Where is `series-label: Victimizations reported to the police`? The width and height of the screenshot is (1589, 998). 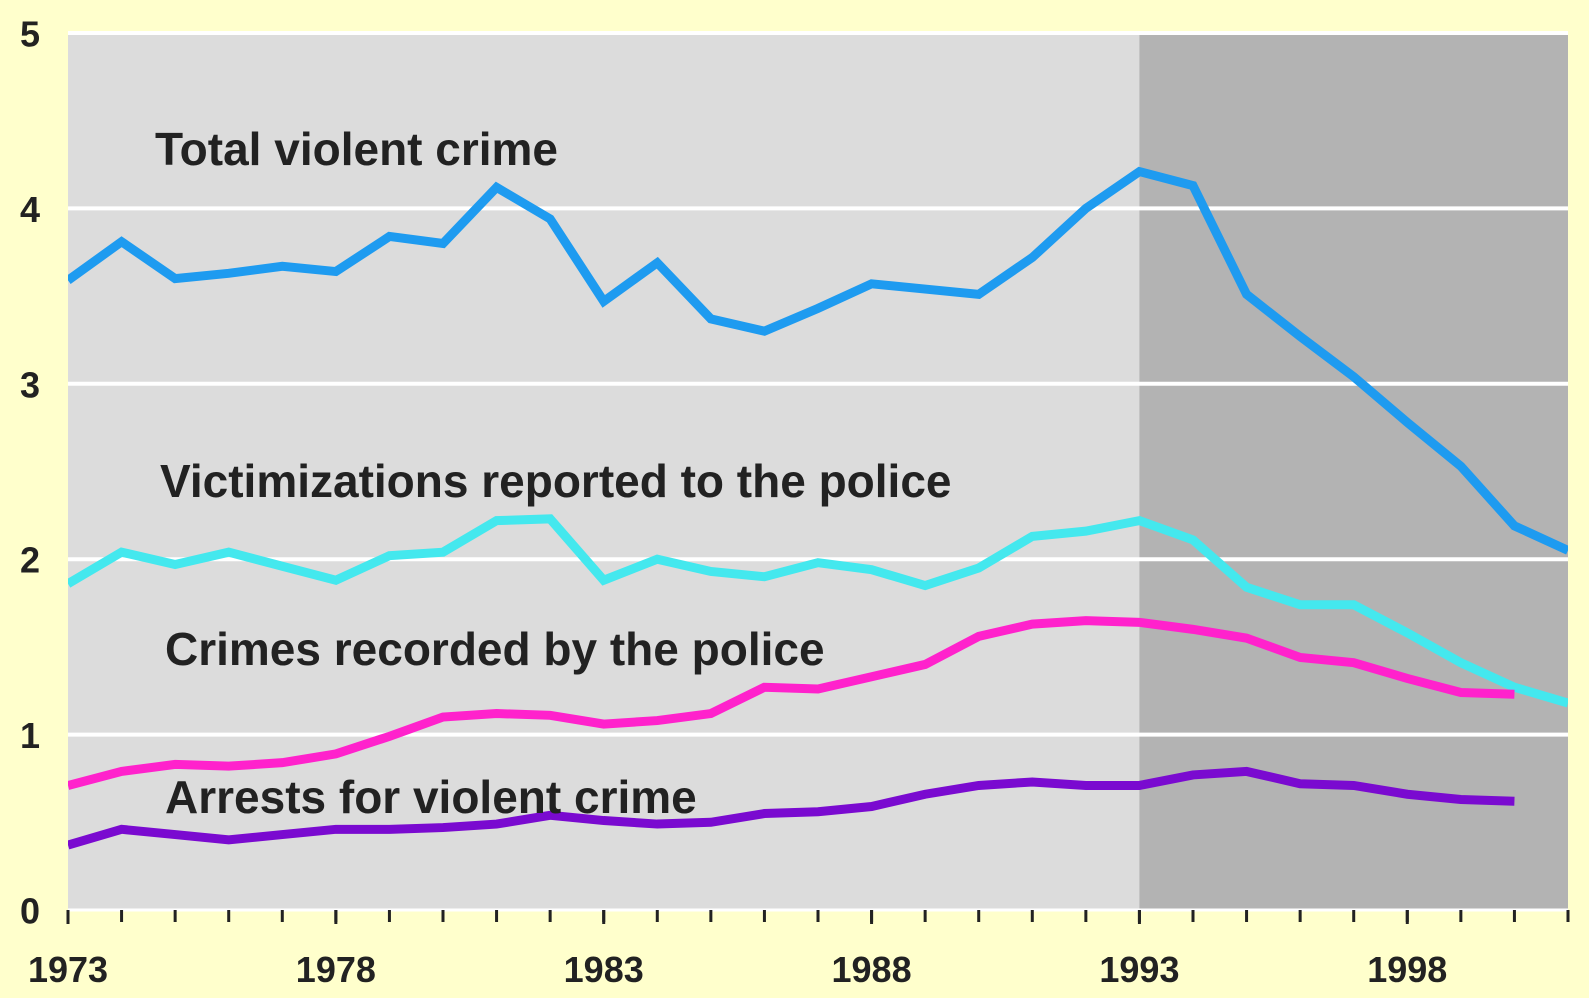
series-label: Victimizations reported to the police is located at coordinates (556, 481).